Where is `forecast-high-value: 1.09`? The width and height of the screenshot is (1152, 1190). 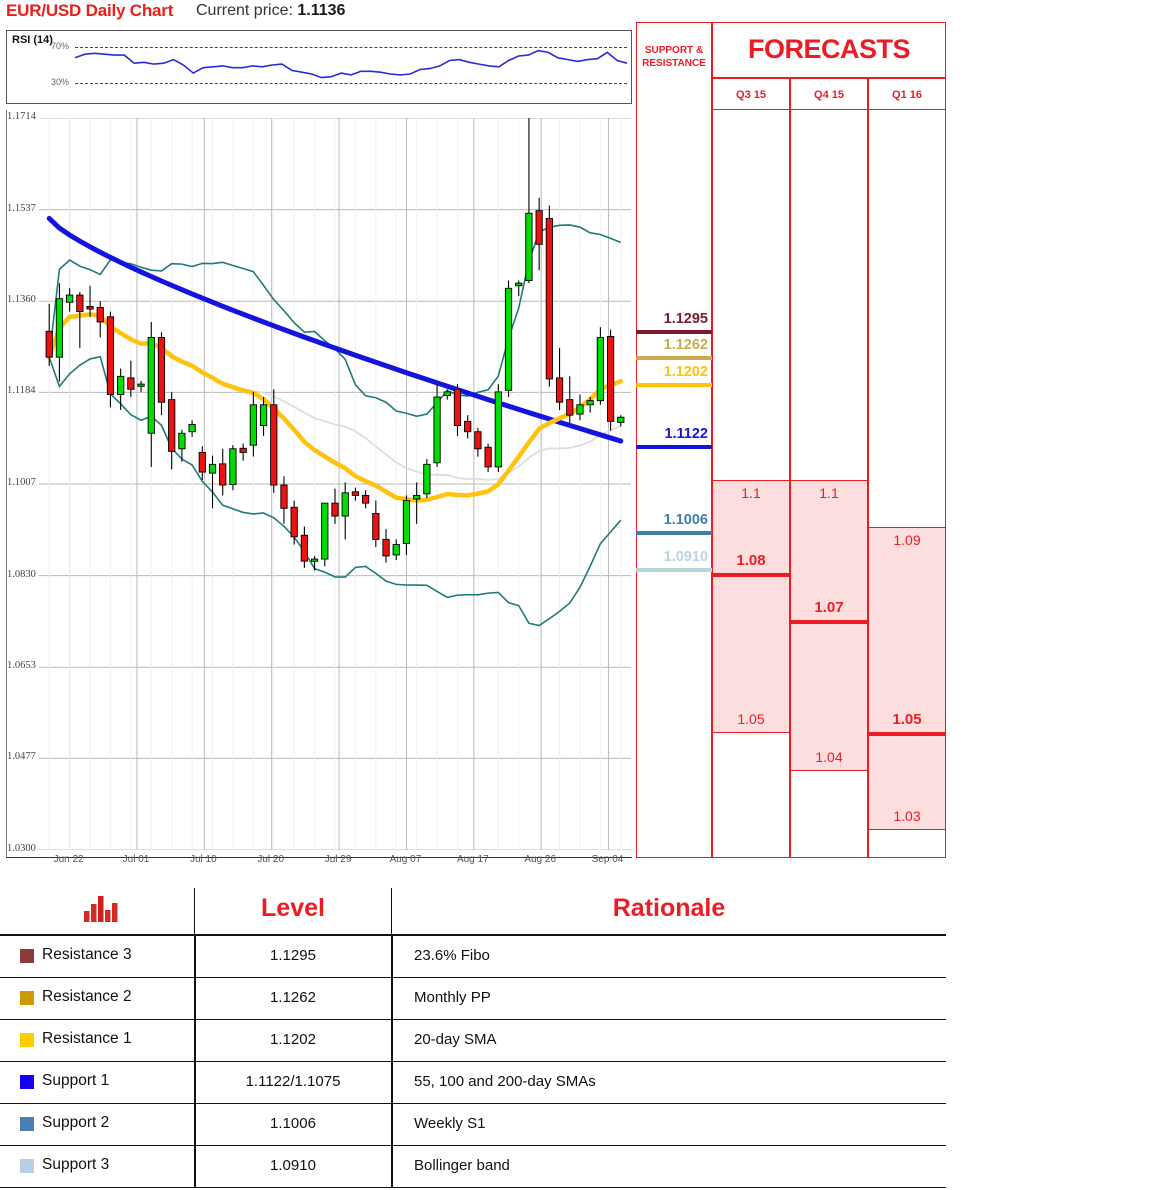
forecast-high-value: 1.09 is located at coordinates (907, 540).